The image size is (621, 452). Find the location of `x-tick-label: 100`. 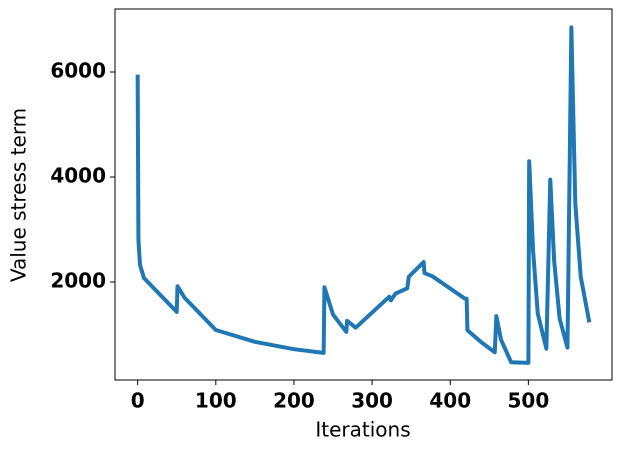

x-tick-label: 100 is located at coordinates (216, 401).